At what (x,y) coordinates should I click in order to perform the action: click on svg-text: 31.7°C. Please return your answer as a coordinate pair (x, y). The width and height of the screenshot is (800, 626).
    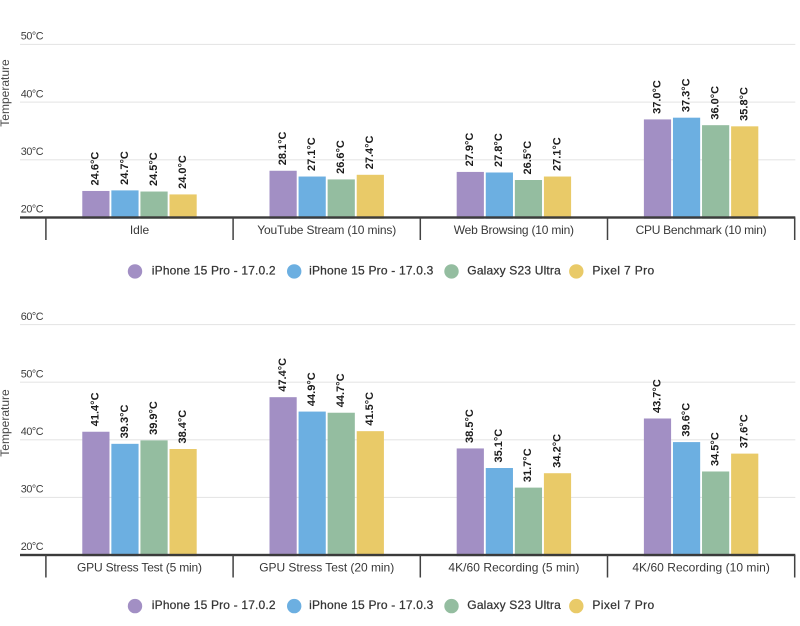
    Looking at the image, I should click on (528, 465).